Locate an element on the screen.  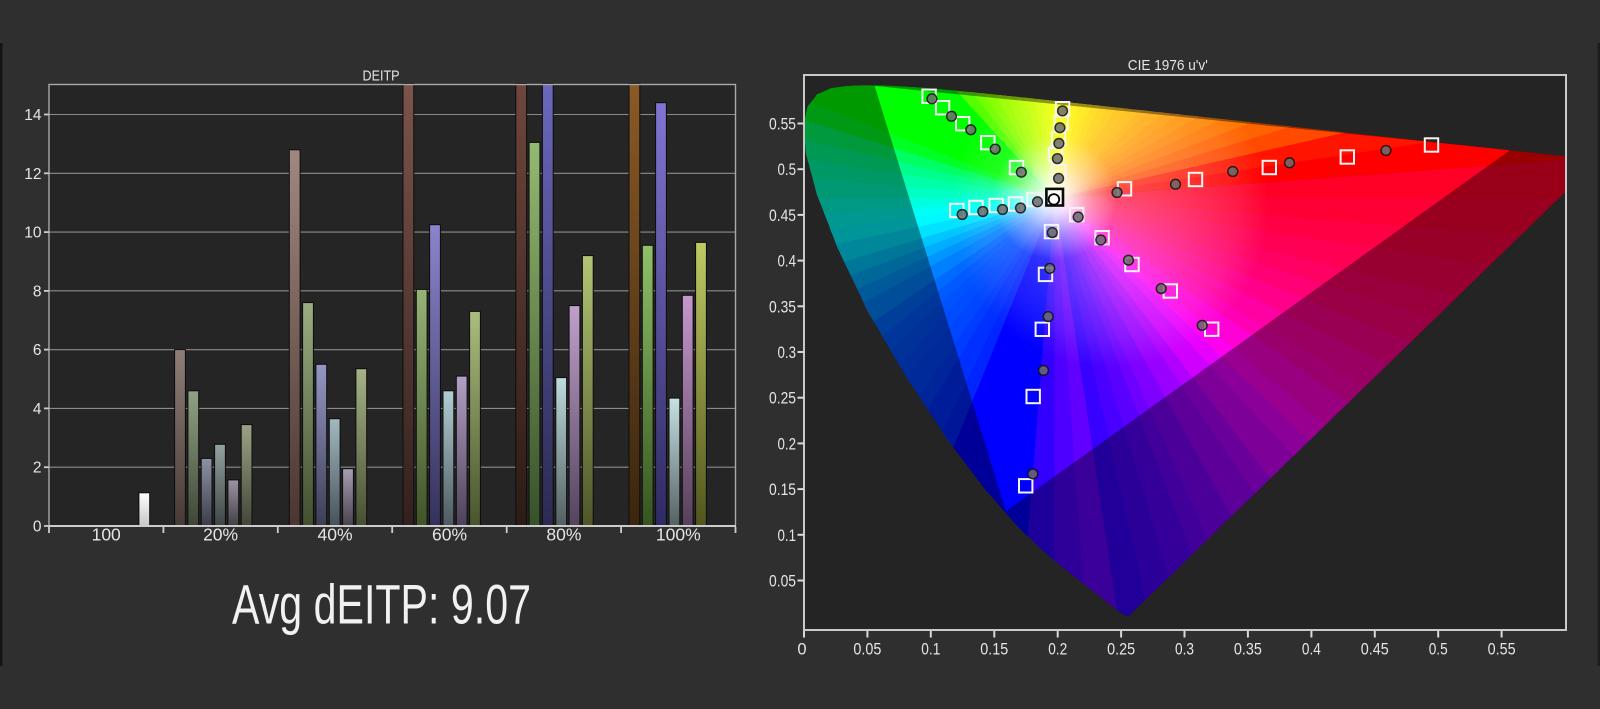
svg-text: 10 is located at coordinates (33, 233).